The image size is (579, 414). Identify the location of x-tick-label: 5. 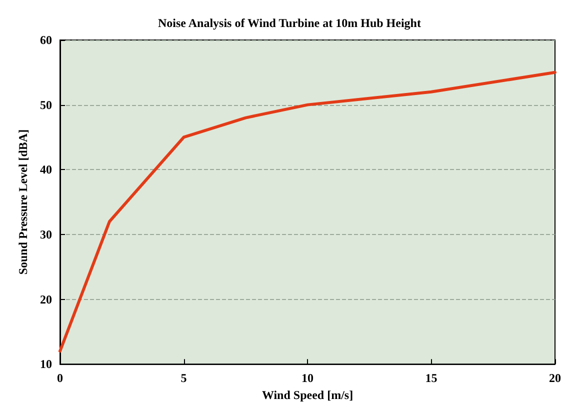
(183, 378).